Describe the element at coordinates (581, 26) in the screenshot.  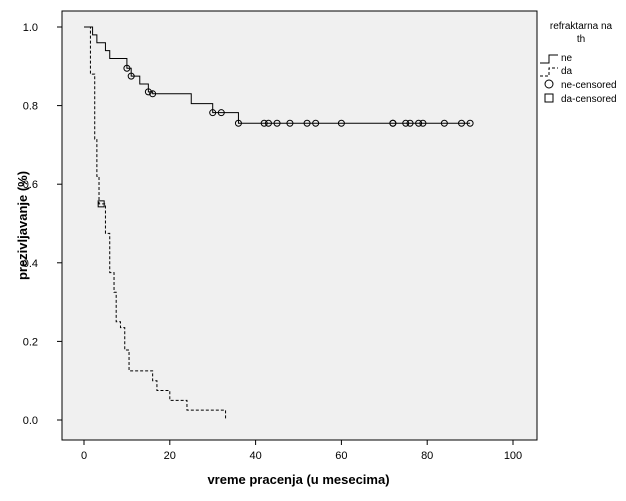
I see `legend-title-line-1: refraktarna na` at that location.